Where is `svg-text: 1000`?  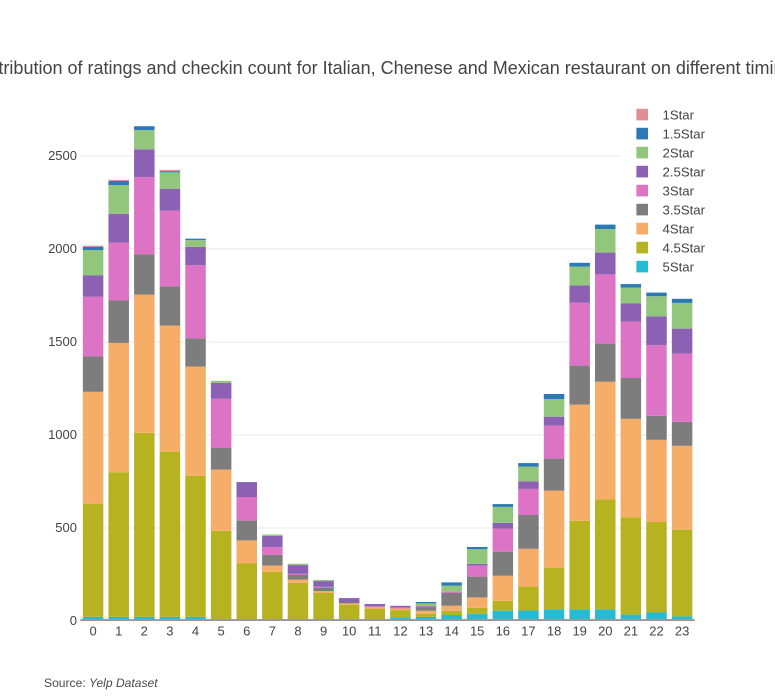
svg-text: 1000 is located at coordinates (62, 434).